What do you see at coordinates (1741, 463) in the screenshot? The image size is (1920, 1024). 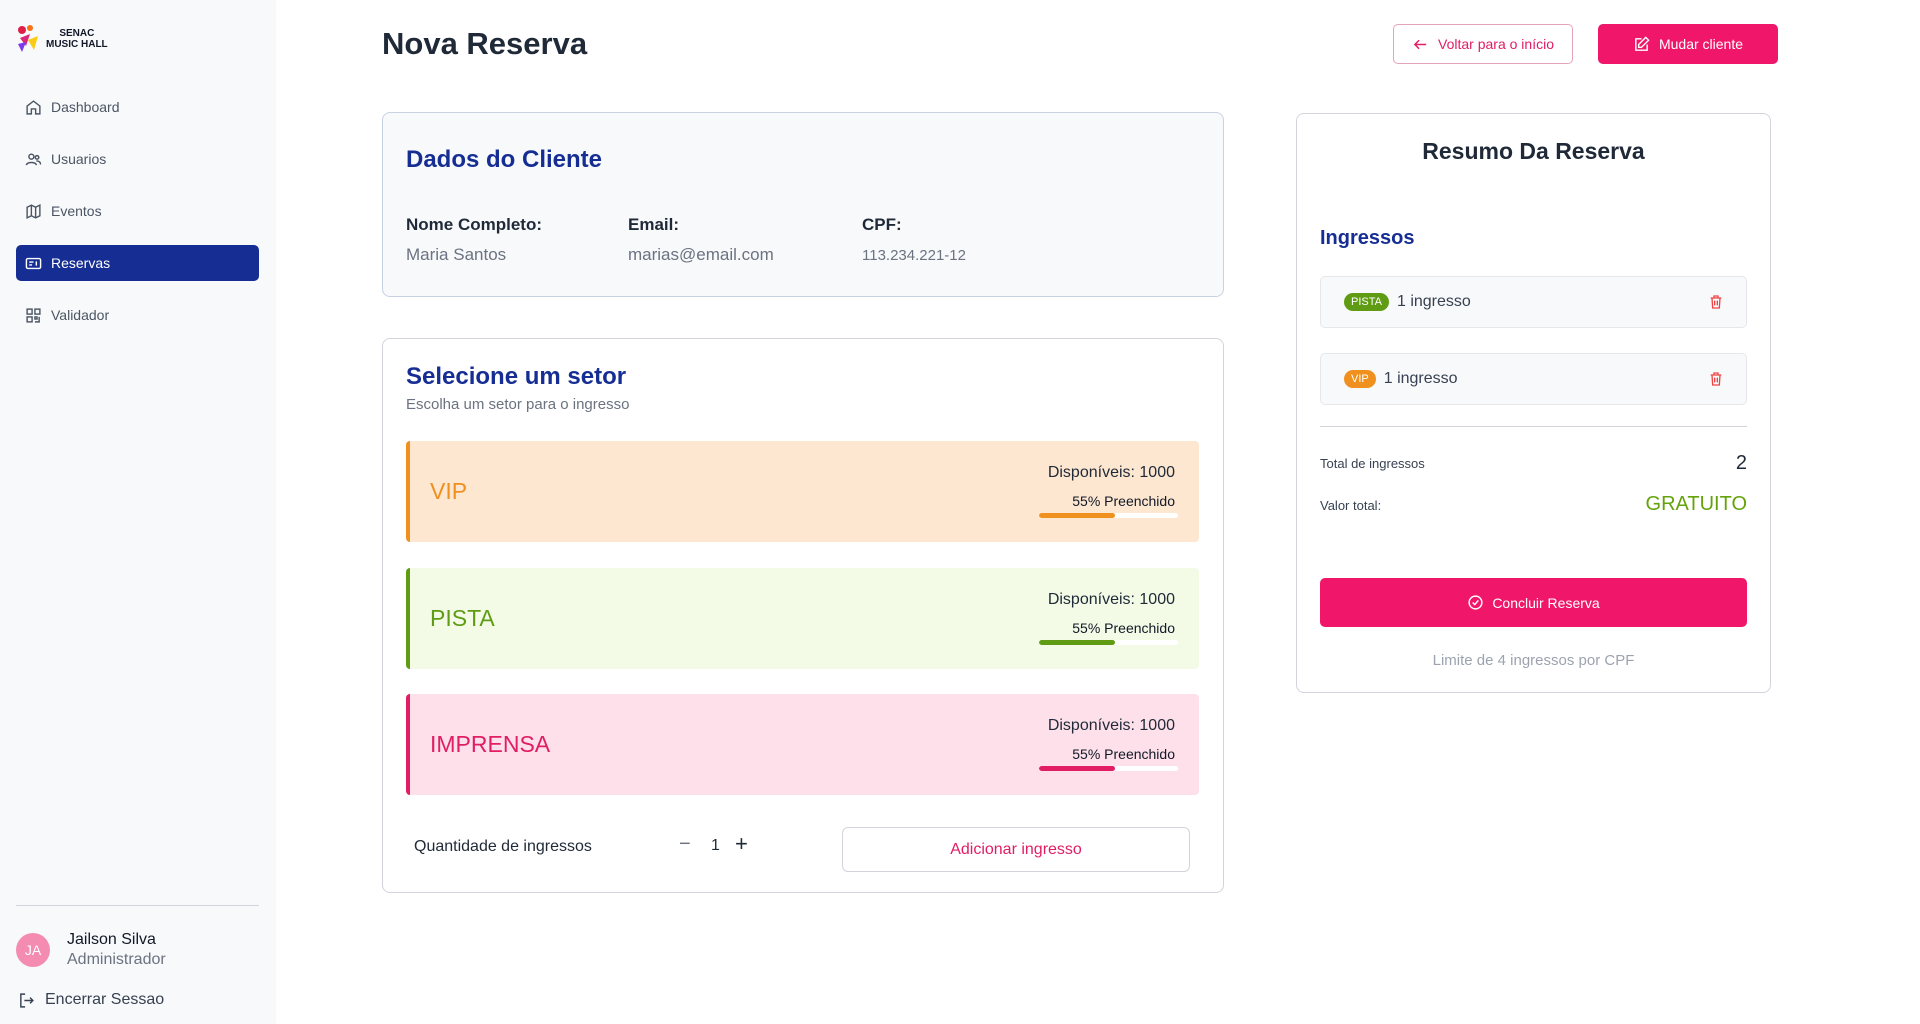 I see `total-tickets-value: 2` at bounding box center [1741, 463].